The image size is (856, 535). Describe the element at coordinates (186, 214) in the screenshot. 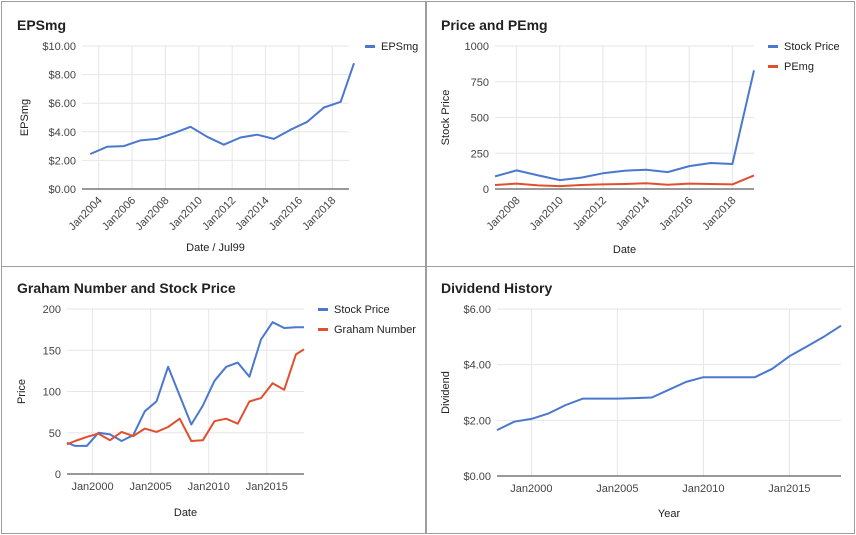

I see `epsmg-x-tick-label: Jan2010` at that location.